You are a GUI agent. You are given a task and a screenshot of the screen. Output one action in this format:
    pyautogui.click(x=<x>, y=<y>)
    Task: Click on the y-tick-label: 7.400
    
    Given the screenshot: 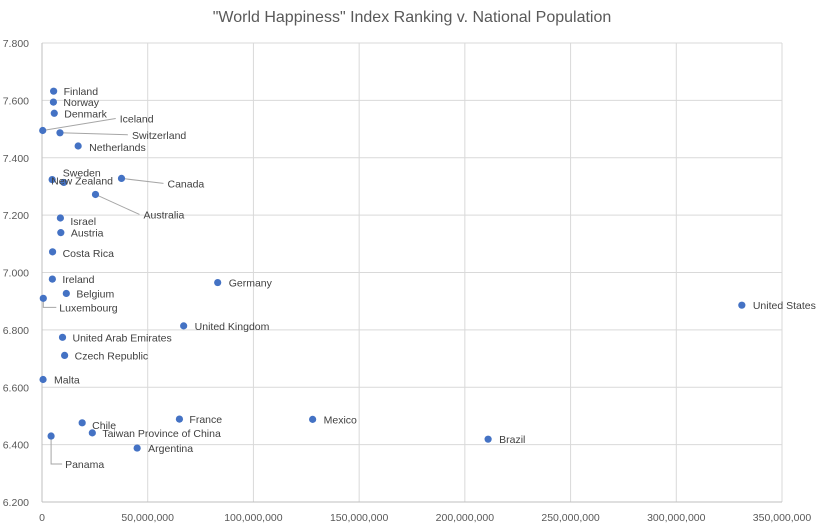 What is the action you would take?
    pyautogui.click(x=16, y=159)
    